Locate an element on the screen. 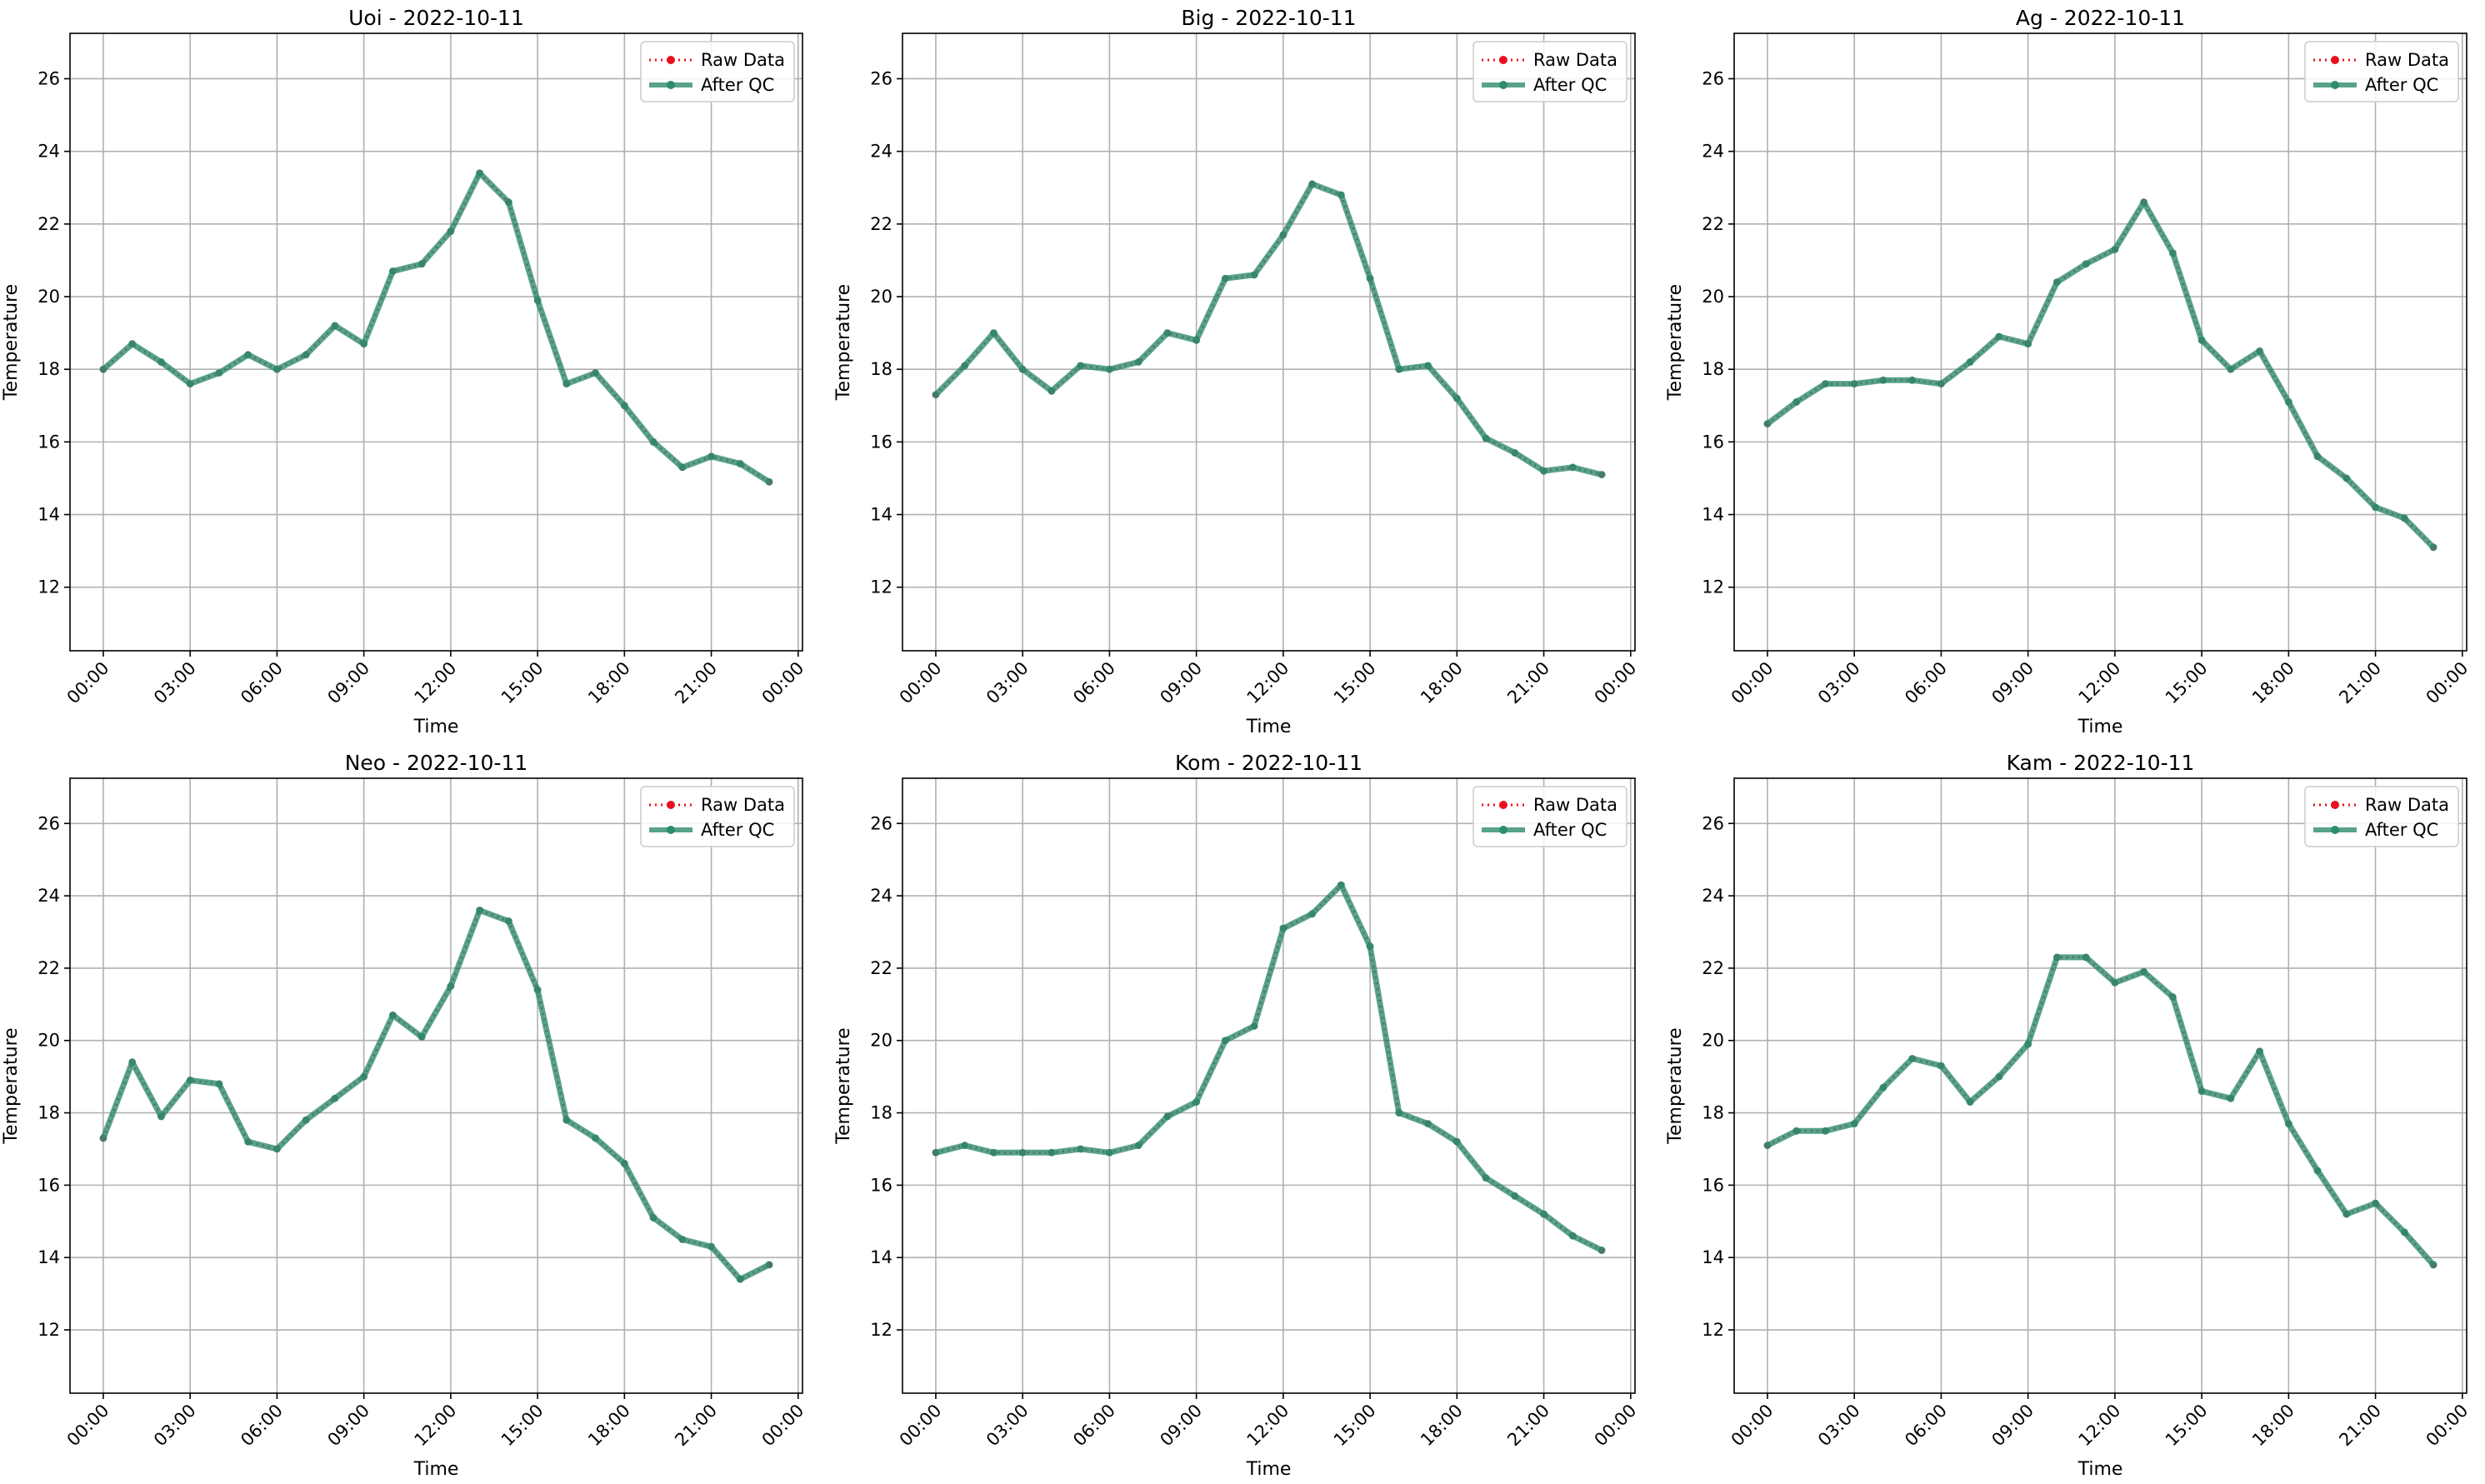 The image size is (2485, 1484). y-tick-label: 26 is located at coordinates (49, 78).